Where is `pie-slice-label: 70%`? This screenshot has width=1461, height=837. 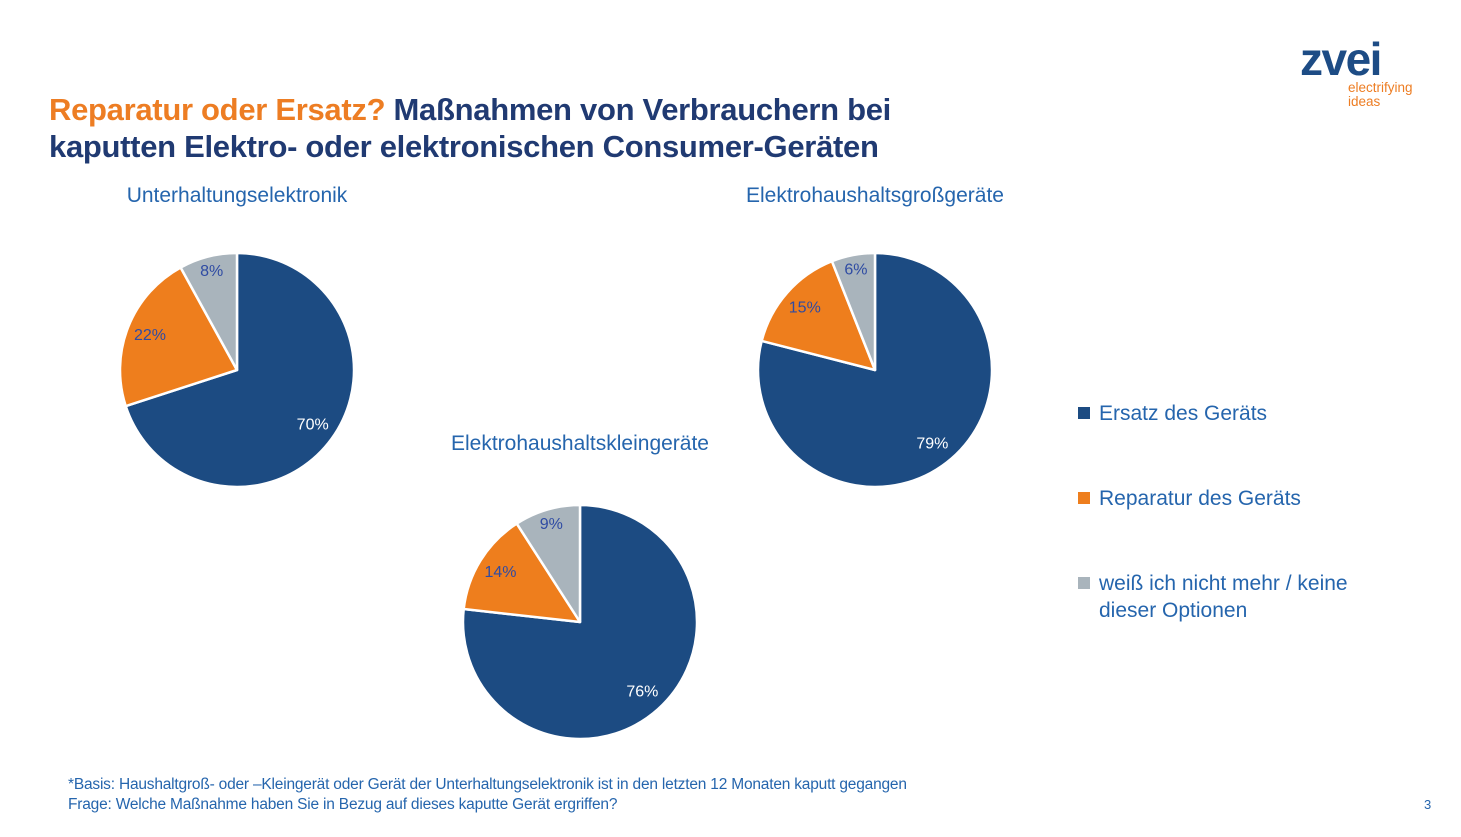
pie-slice-label: 70% is located at coordinates (313, 425).